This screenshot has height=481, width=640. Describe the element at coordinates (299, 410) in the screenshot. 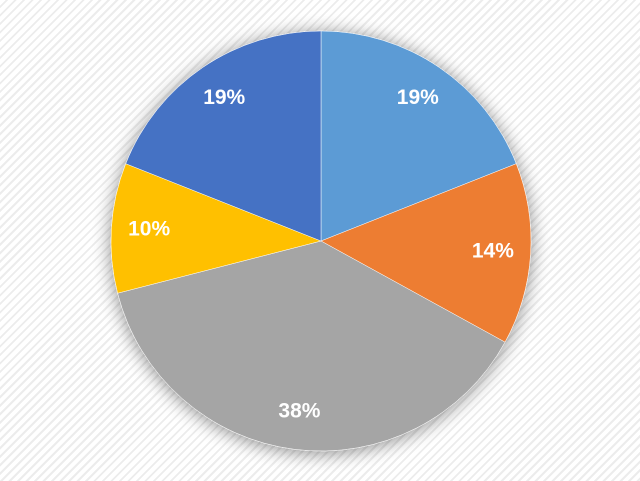

I see `data-label: 38%` at that location.